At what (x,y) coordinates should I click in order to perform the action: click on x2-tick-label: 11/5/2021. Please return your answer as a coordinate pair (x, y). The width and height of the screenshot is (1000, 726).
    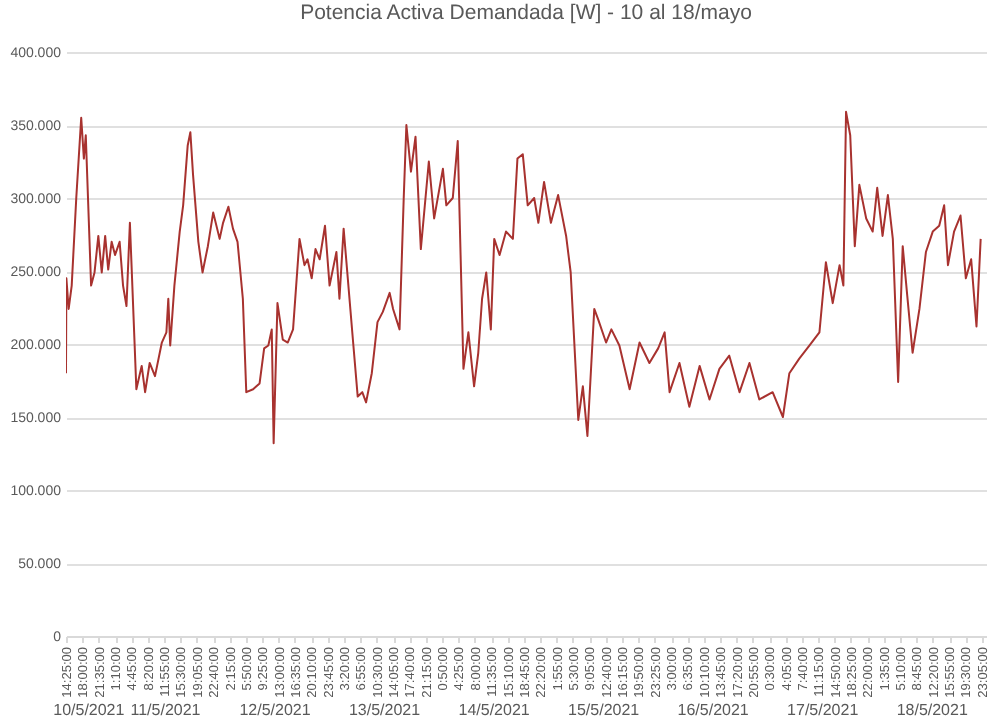
    Looking at the image, I should click on (166, 710).